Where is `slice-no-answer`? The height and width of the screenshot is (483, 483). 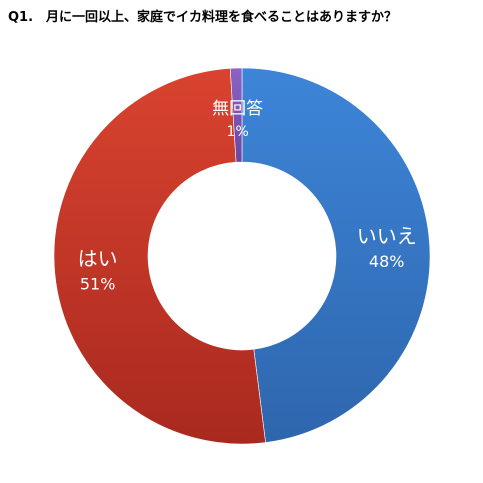 slice-no-answer is located at coordinates (236, 115).